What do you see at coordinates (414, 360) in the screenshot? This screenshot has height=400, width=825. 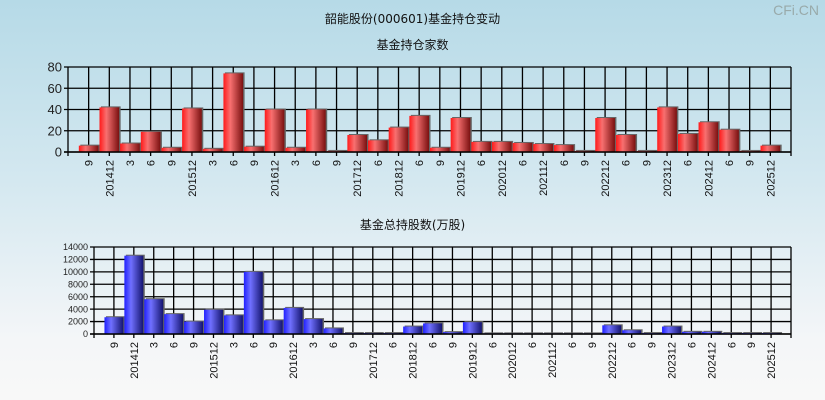 I see `x-tick-label: 201812` at bounding box center [414, 360].